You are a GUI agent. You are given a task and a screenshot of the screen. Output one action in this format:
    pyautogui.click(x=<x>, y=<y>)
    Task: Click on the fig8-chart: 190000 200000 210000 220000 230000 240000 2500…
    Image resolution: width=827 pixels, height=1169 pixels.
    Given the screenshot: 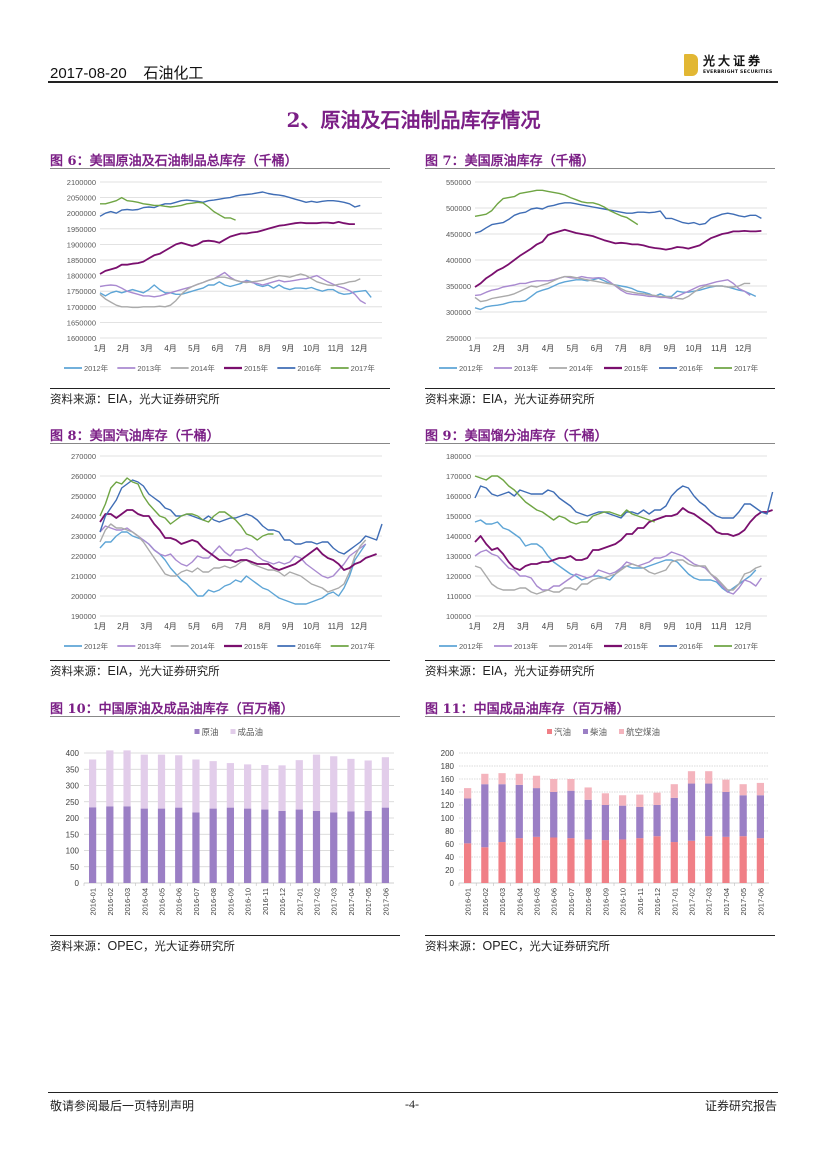 What is the action you would take?
    pyautogui.click(x=223, y=551)
    